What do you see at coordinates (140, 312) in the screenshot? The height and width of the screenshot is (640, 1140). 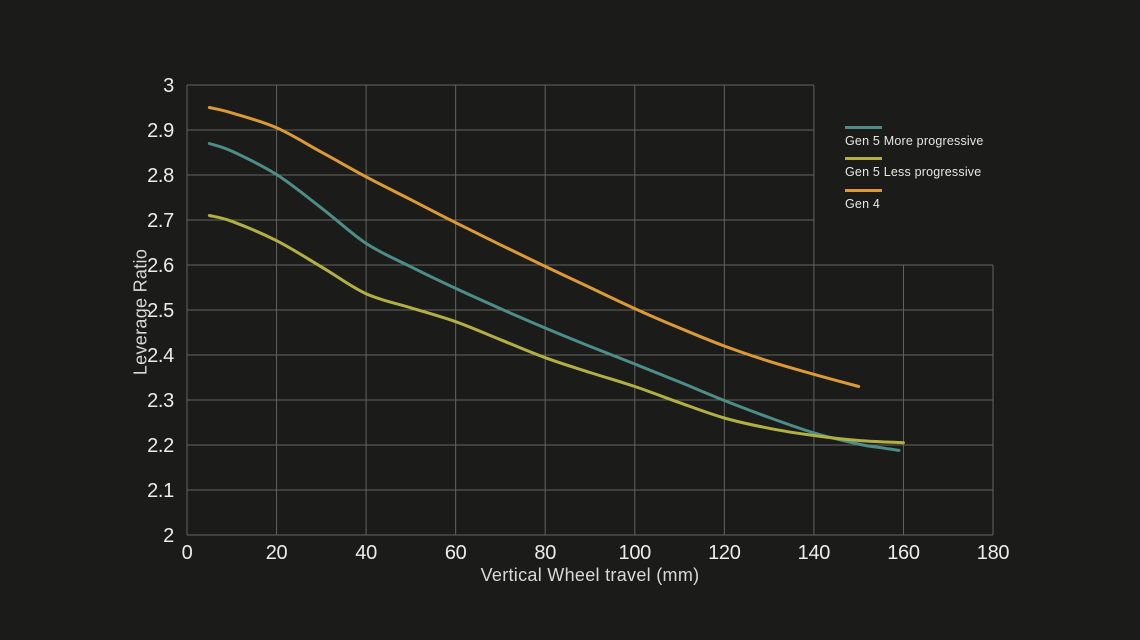 I see `y-axis-title: Leverage Ratio` at bounding box center [140, 312].